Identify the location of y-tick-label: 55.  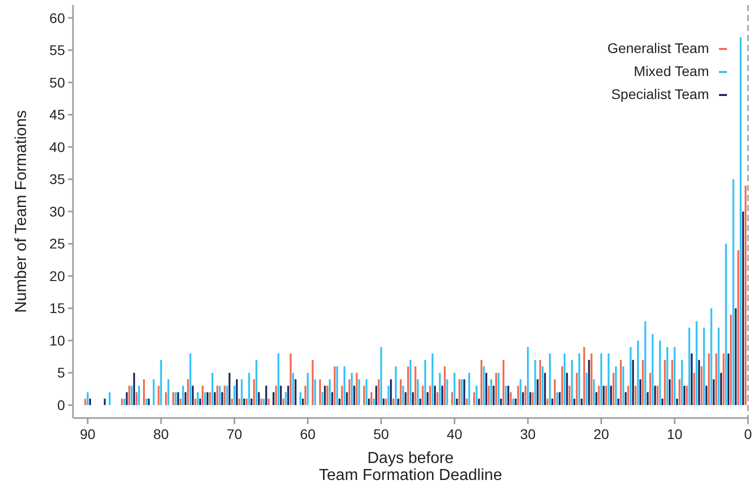
(57, 50).